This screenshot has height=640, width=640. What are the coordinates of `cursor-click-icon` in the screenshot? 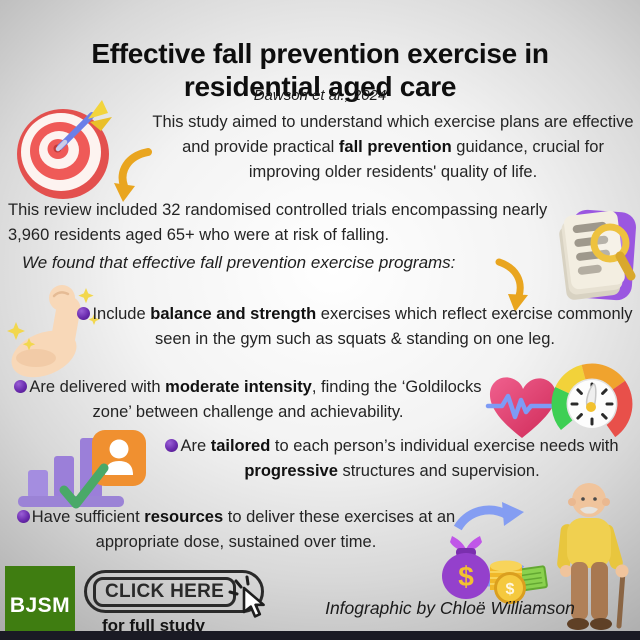 It's located at (250, 599).